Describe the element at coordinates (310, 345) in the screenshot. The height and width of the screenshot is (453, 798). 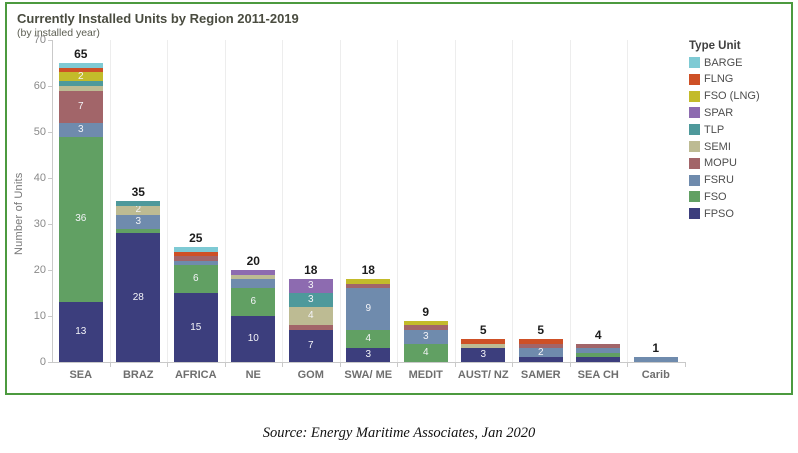
I see `segment-GOM-FPSO: 7` at that location.